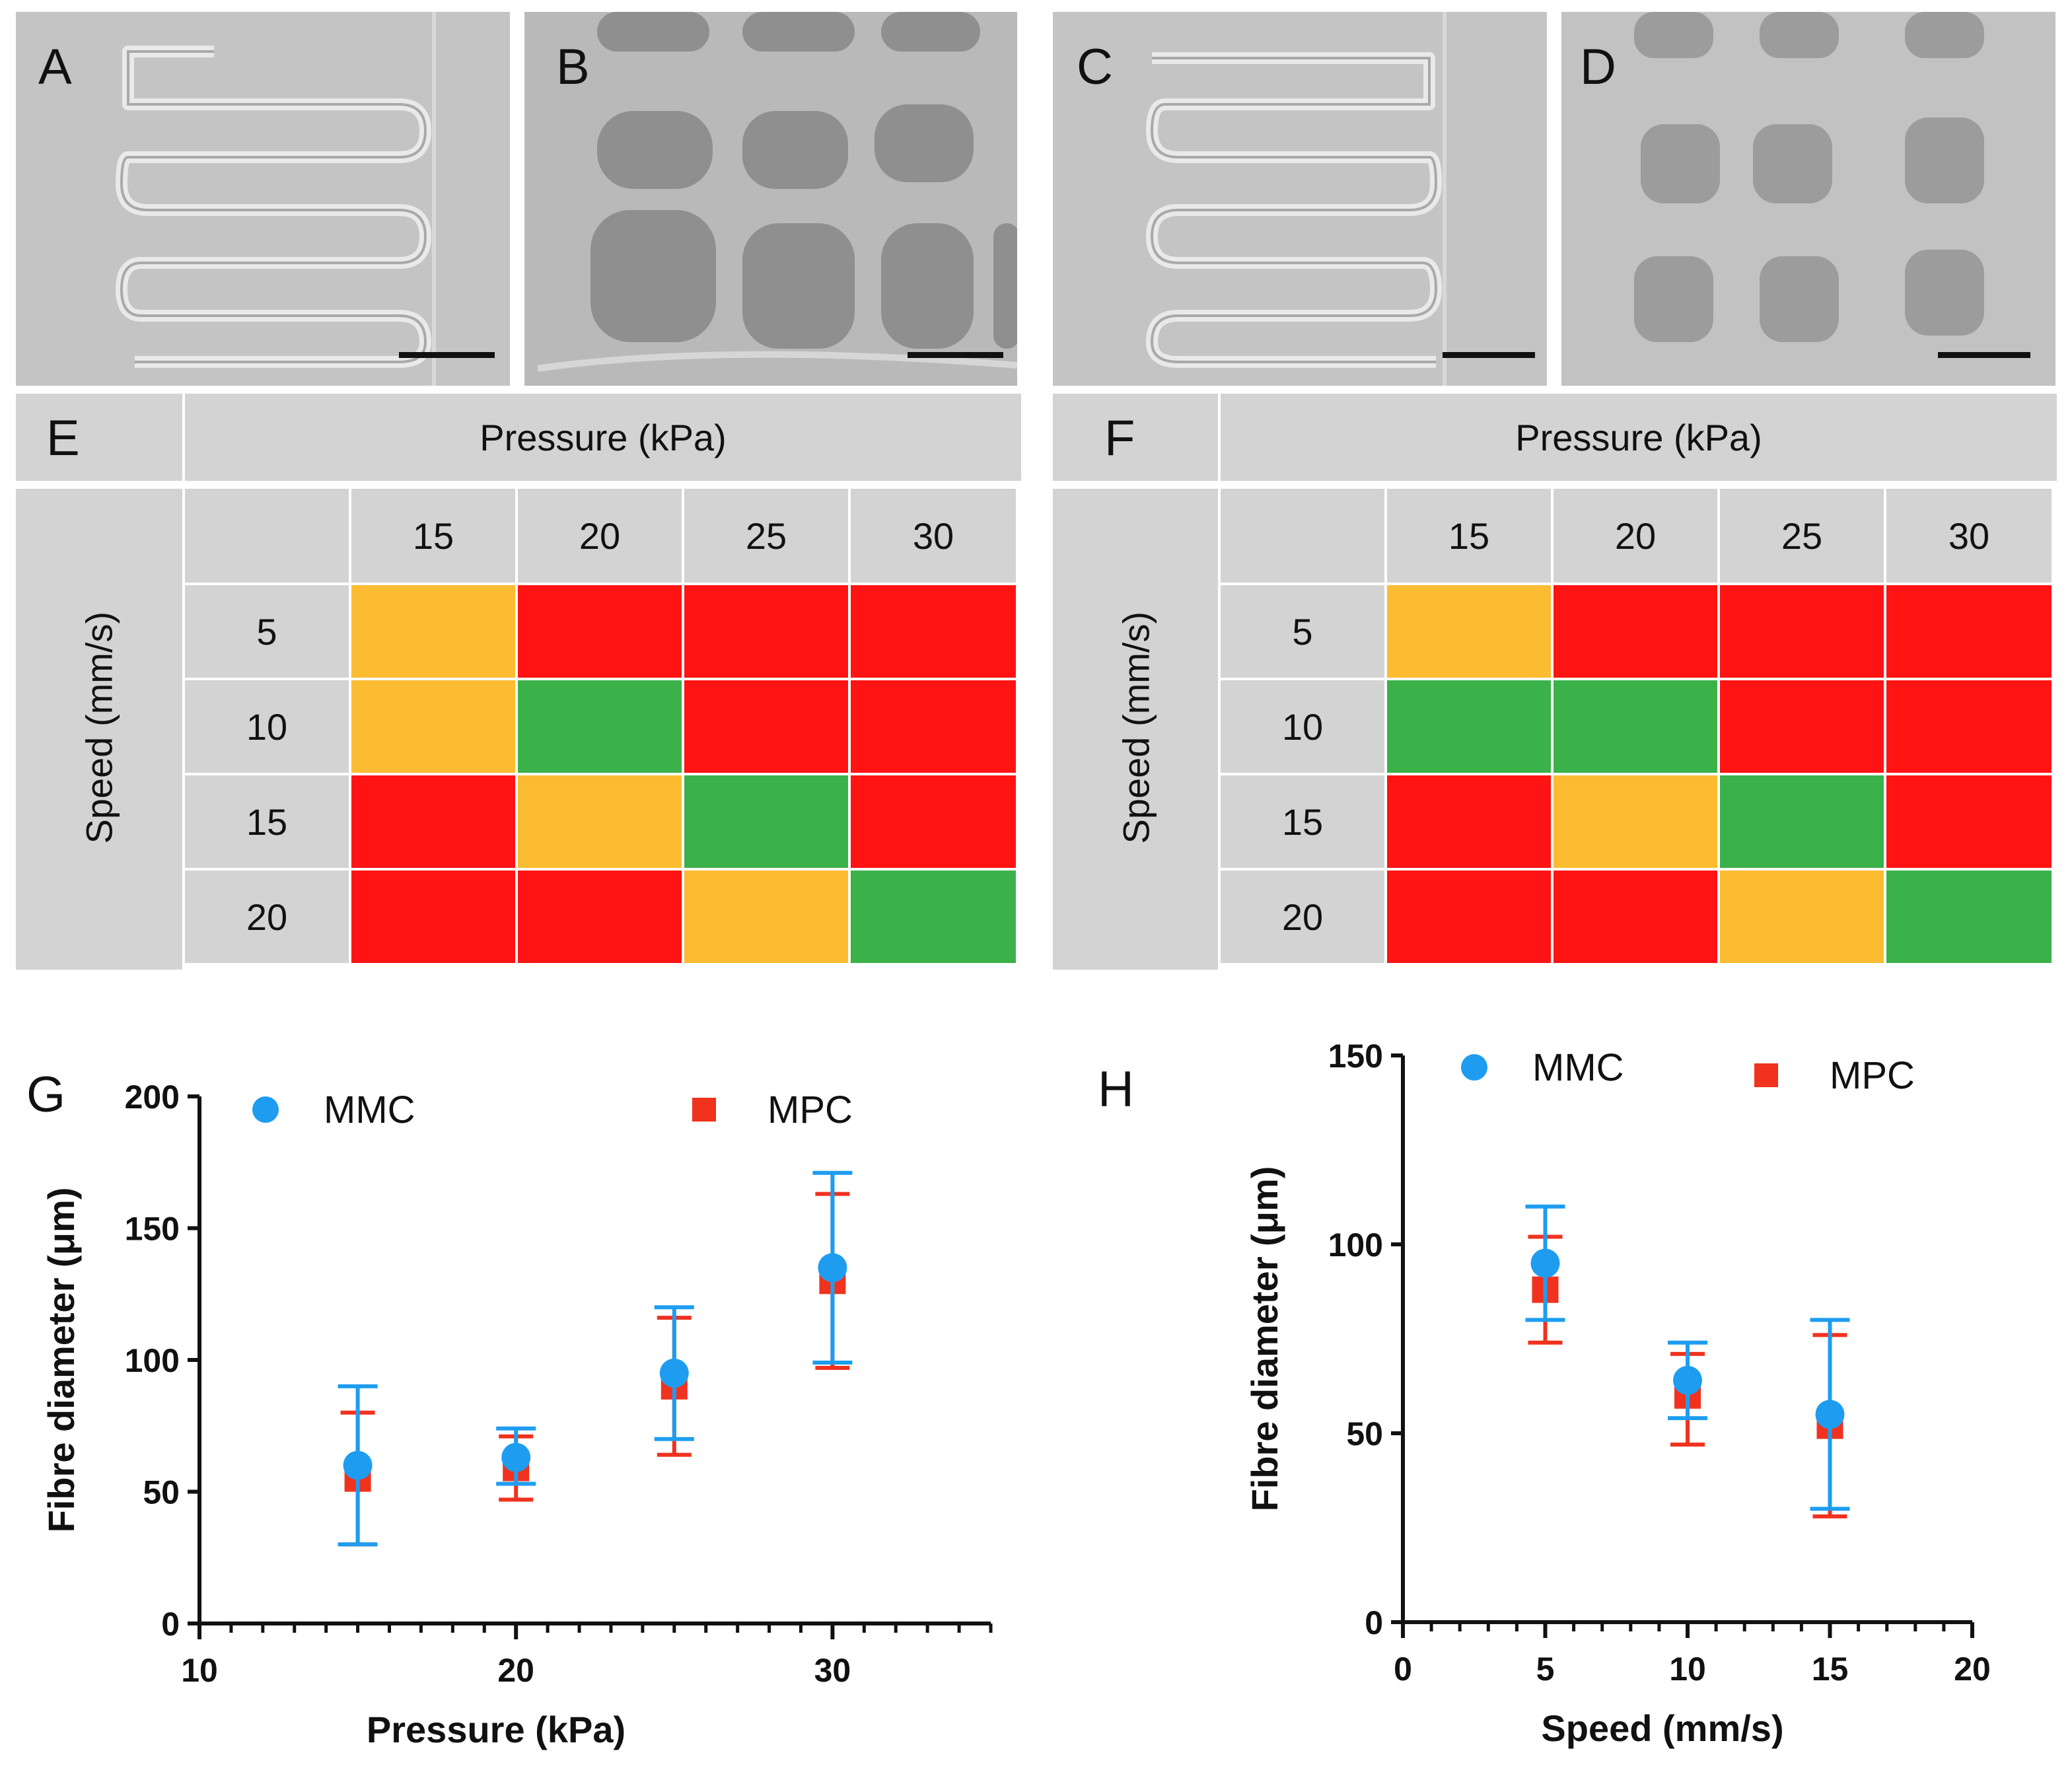  Describe the element at coordinates (99, 437) in the screenshot. I see `table-e-corner` at that location.